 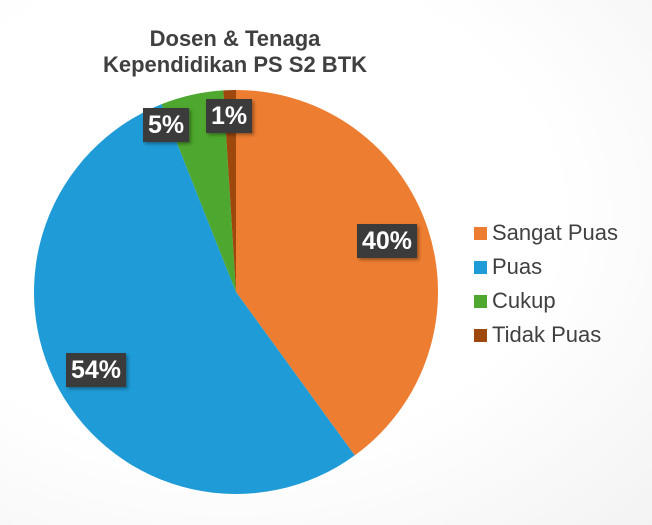 I want to click on legend-item-tidak-puas: Tidak Puas, so click(x=546, y=335).